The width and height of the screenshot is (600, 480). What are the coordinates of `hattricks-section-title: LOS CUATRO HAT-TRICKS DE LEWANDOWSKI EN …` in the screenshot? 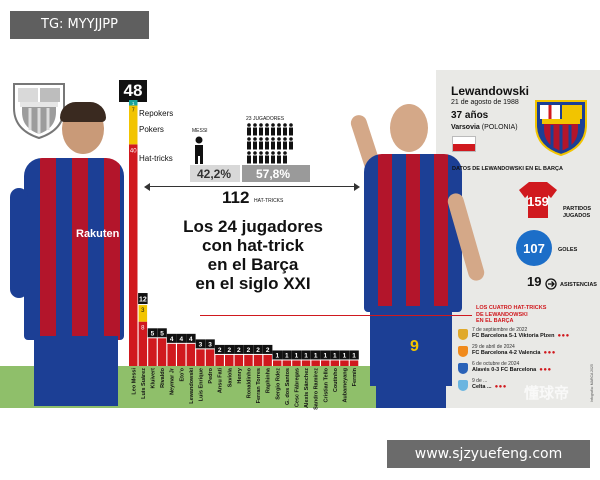 It's located at (511, 314).